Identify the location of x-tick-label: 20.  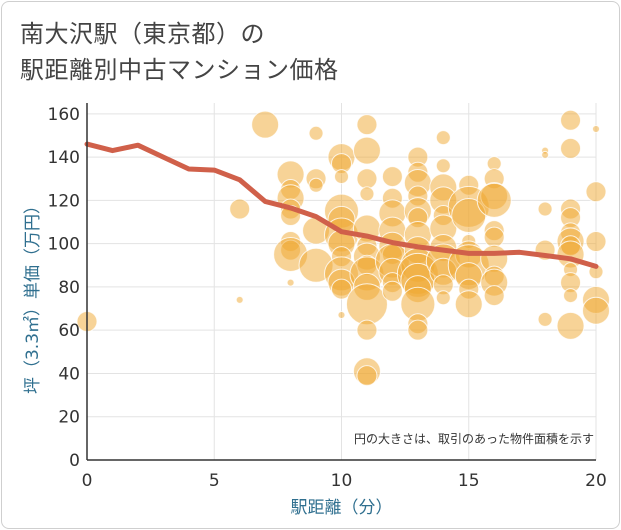
(596, 481).